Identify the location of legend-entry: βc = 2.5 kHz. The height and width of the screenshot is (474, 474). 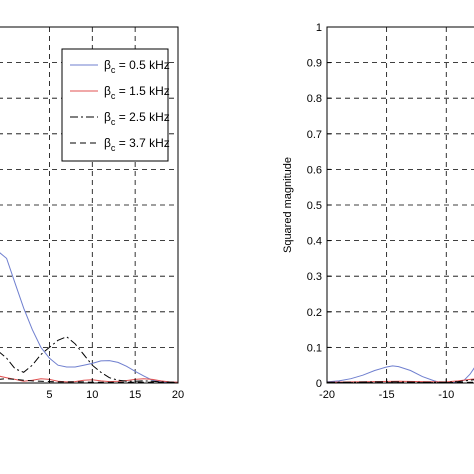
(137, 118).